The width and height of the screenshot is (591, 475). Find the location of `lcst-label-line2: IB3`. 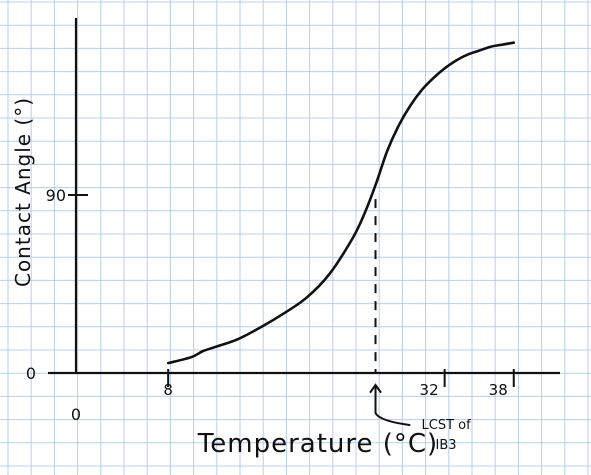

lcst-label-line2: IB3 is located at coordinates (446, 445).